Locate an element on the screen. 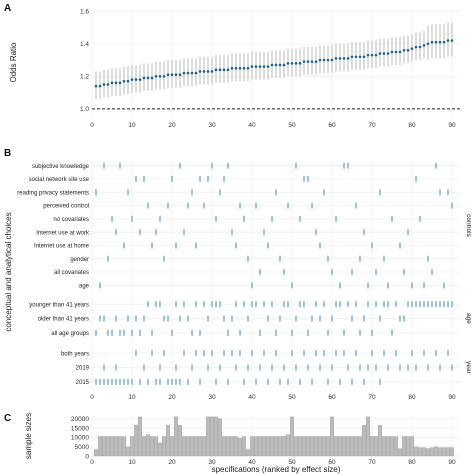 The width and height of the screenshot is (474, 474). choice-label: social network site use is located at coordinates (59, 180).